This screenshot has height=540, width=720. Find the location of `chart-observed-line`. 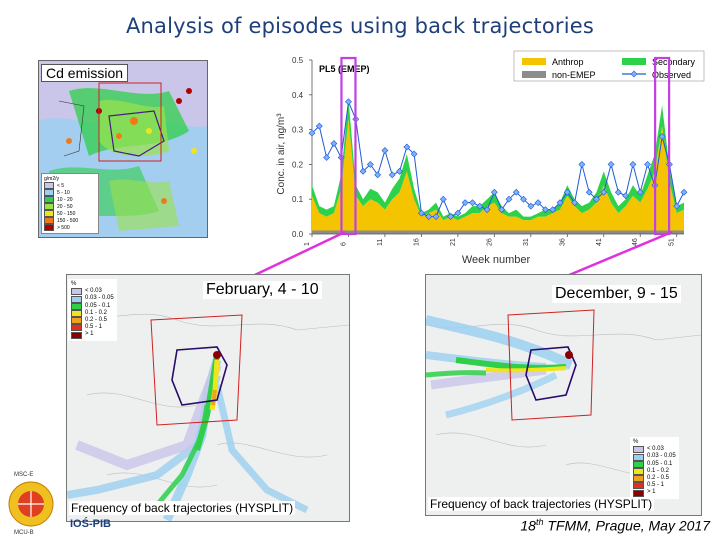

chart-observed-line is located at coordinates (498, 158).